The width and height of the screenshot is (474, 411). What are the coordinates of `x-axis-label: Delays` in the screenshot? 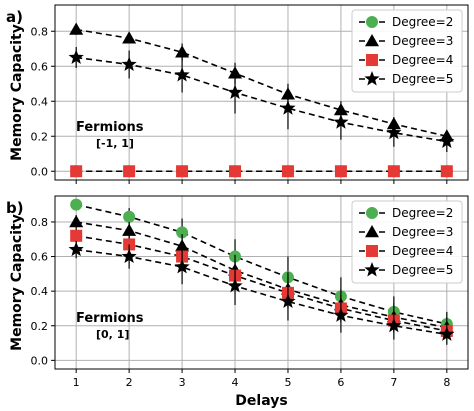 It's located at (261, 401).